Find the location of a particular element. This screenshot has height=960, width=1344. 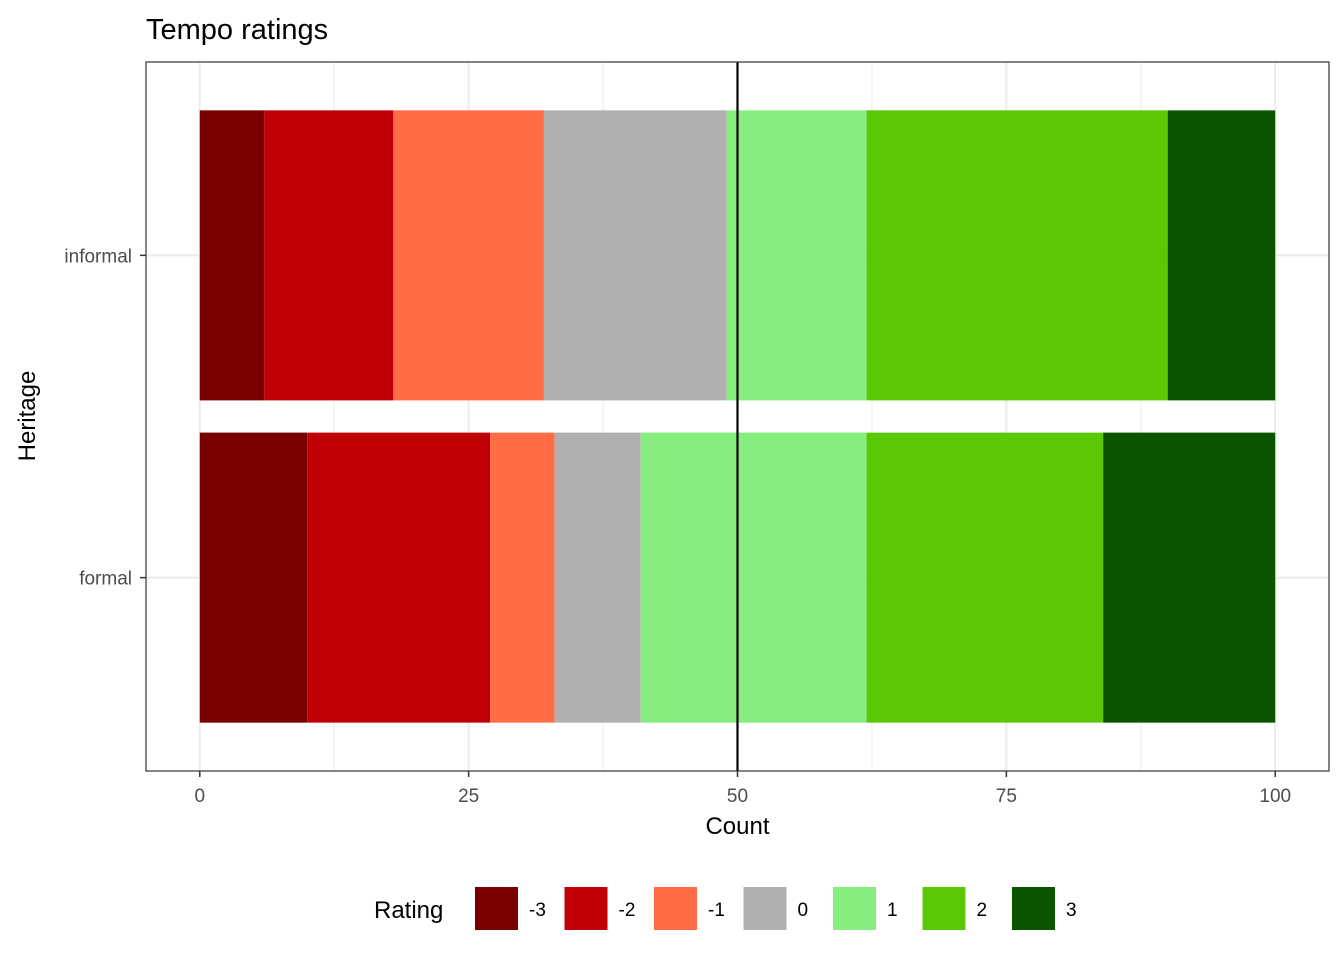

chart-title: Tempo ratings is located at coordinates (237, 30).